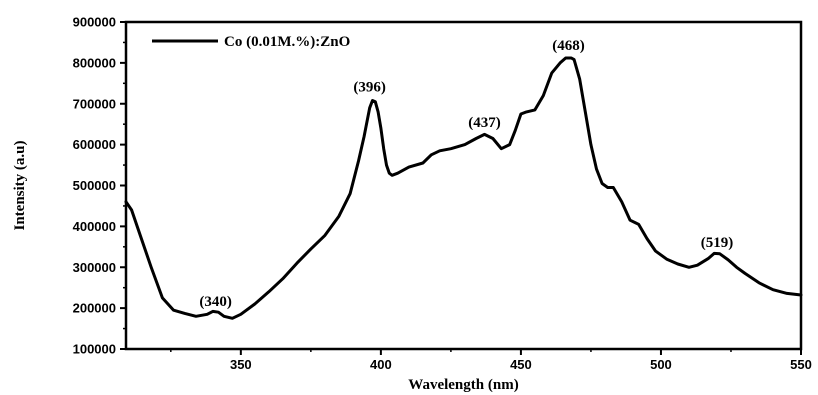  Describe the element at coordinates (215, 302) in the screenshot. I see `peak-label: (340)` at that location.